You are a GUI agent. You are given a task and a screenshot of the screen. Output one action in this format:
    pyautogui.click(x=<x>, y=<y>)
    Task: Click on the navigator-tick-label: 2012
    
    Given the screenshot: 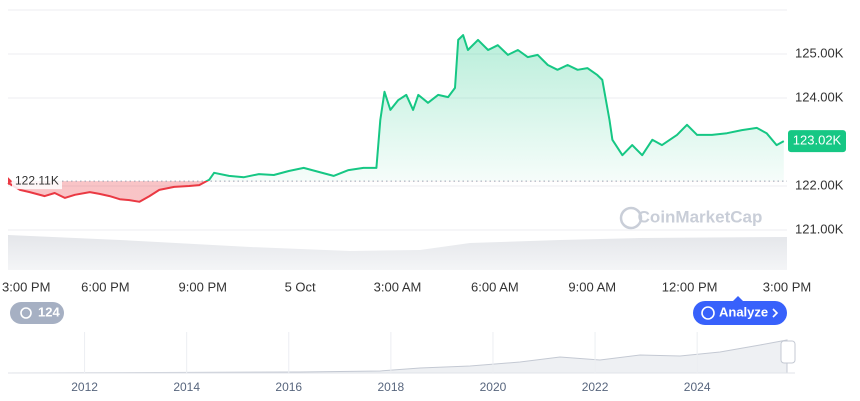 What is the action you would take?
    pyautogui.click(x=84, y=387)
    